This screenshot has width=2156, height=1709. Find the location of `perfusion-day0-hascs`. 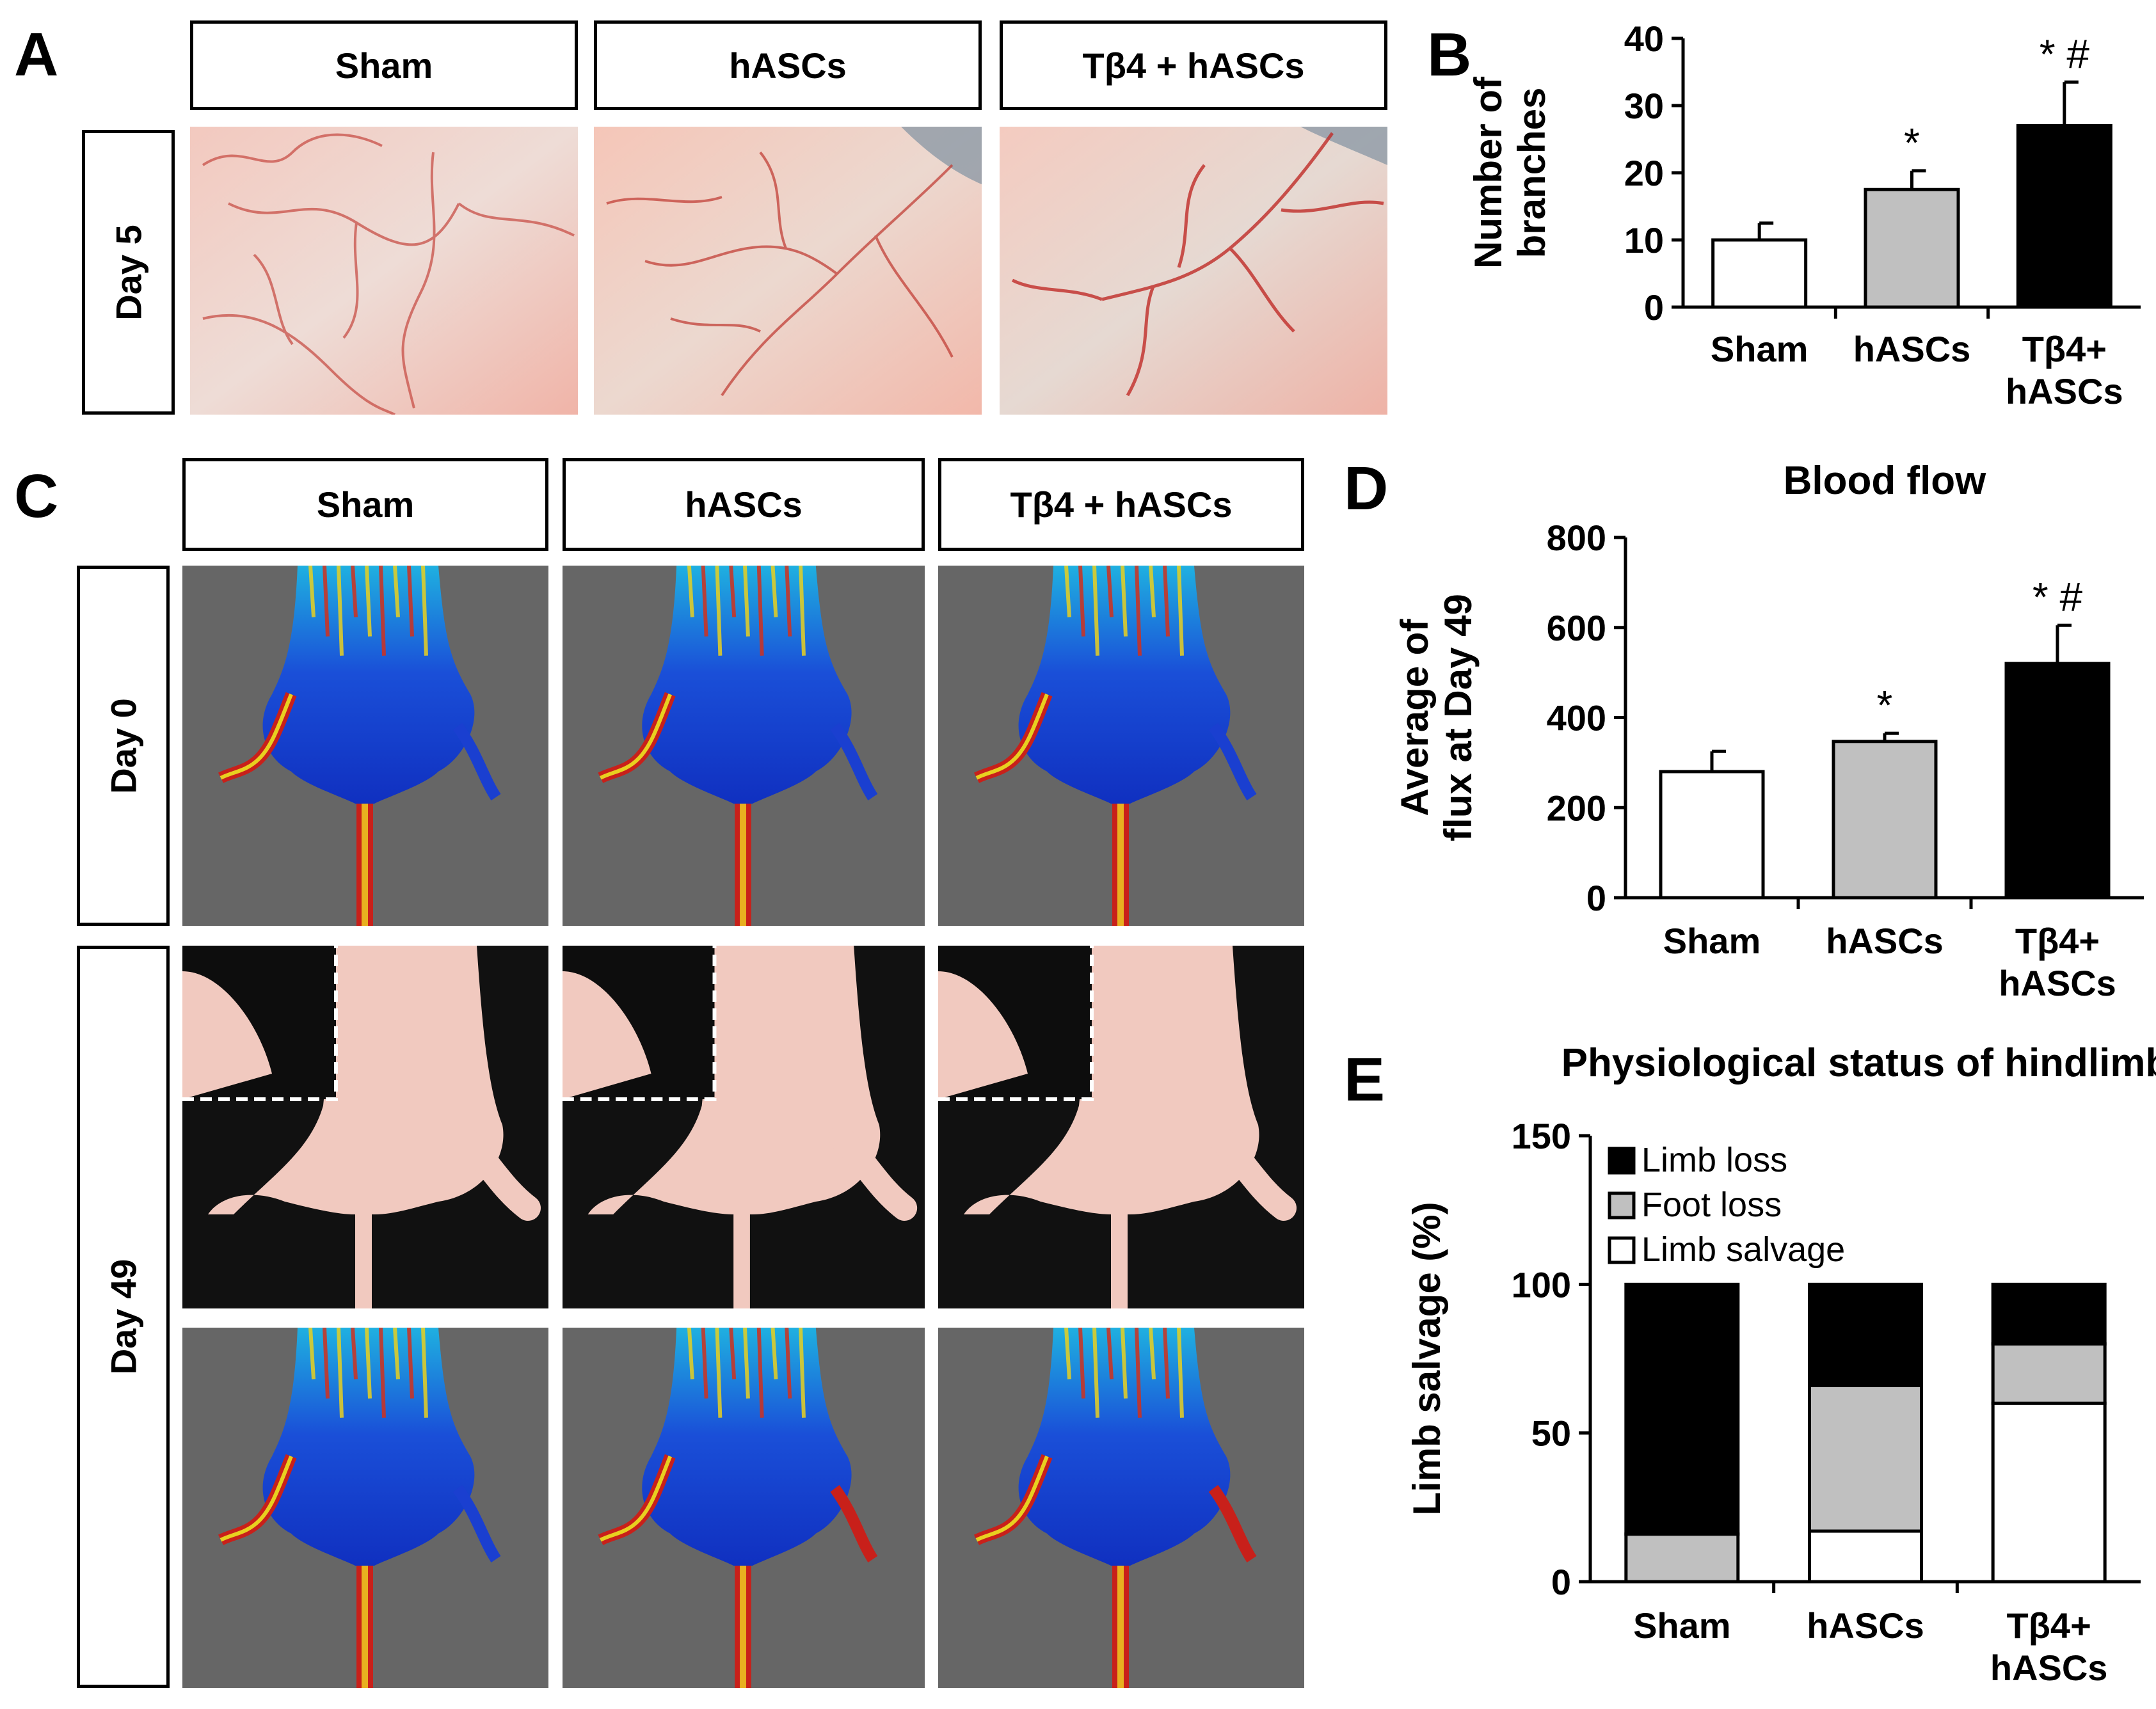

perfusion-day0-hascs is located at coordinates (744, 746).